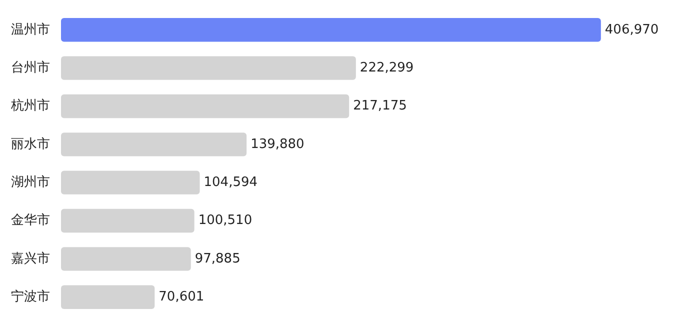  What do you see at coordinates (30, 68) in the screenshot?
I see `y-tick-label: 台州市` at bounding box center [30, 68].